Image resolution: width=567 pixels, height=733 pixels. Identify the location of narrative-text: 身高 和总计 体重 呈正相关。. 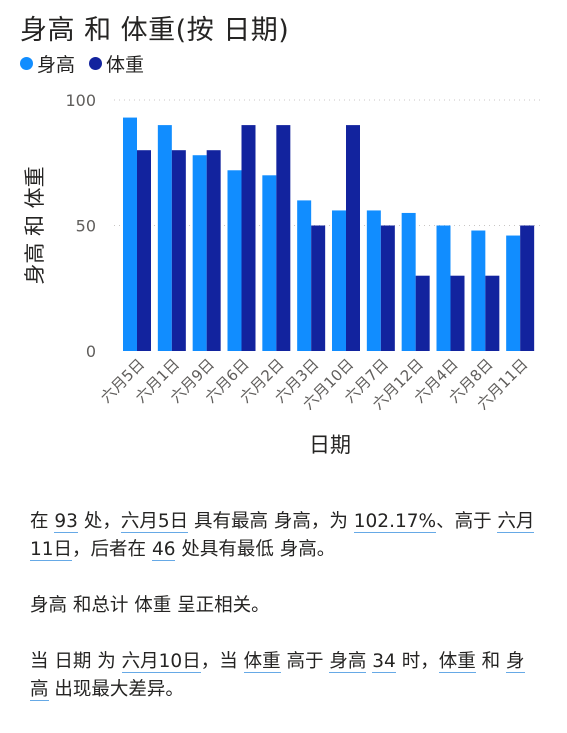
(150, 605).